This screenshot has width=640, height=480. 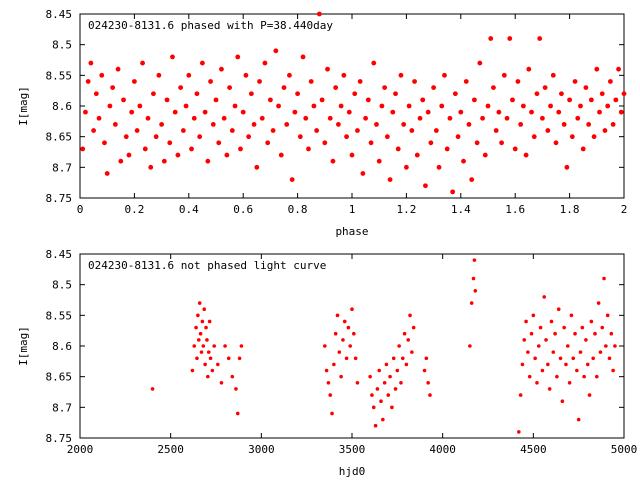 What do you see at coordinates (80, 209) in the screenshot?
I see `phased-x-tick-label: 0` at bounding box center [80, 209].